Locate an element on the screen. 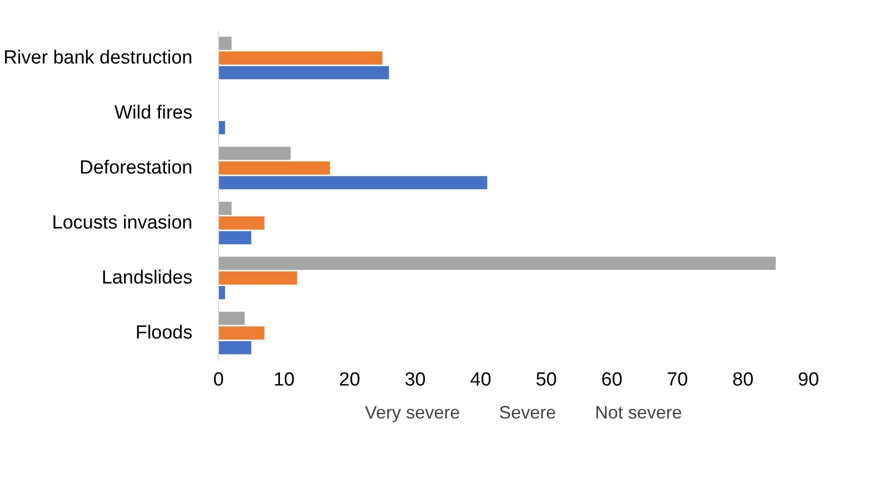  text: Not severe is located at coordinates (638, 413).